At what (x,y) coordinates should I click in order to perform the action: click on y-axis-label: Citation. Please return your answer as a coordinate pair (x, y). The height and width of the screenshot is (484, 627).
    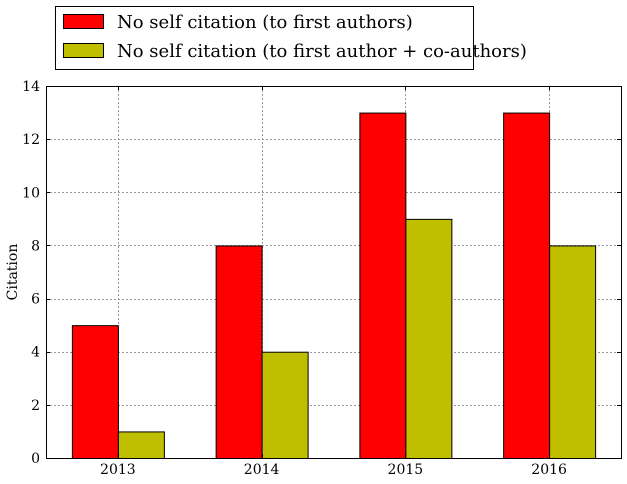
    Looking at the image, I should click on (13, 272).